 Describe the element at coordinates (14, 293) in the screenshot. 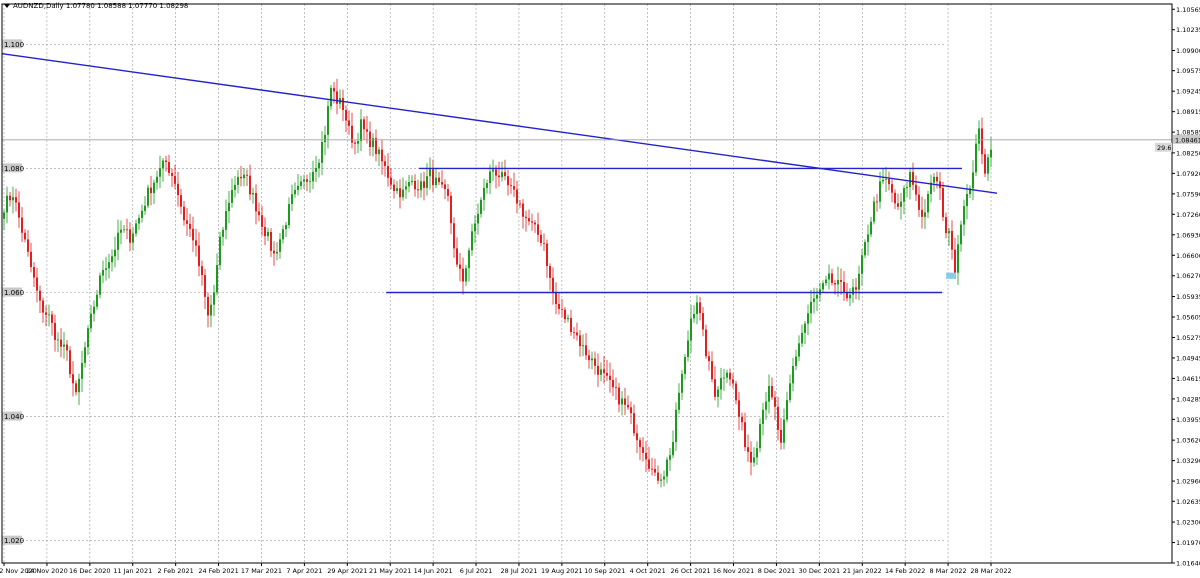

I see `level-label: 1.060` at that location.